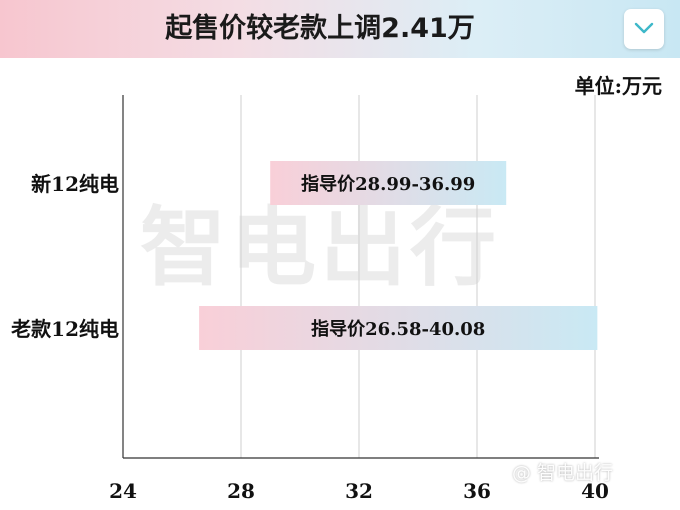  What do you see at coordinates (563, 473) in the screenshot?
I see `weibo-watermark: @ 智电出行` at bounding box center [563, 473].